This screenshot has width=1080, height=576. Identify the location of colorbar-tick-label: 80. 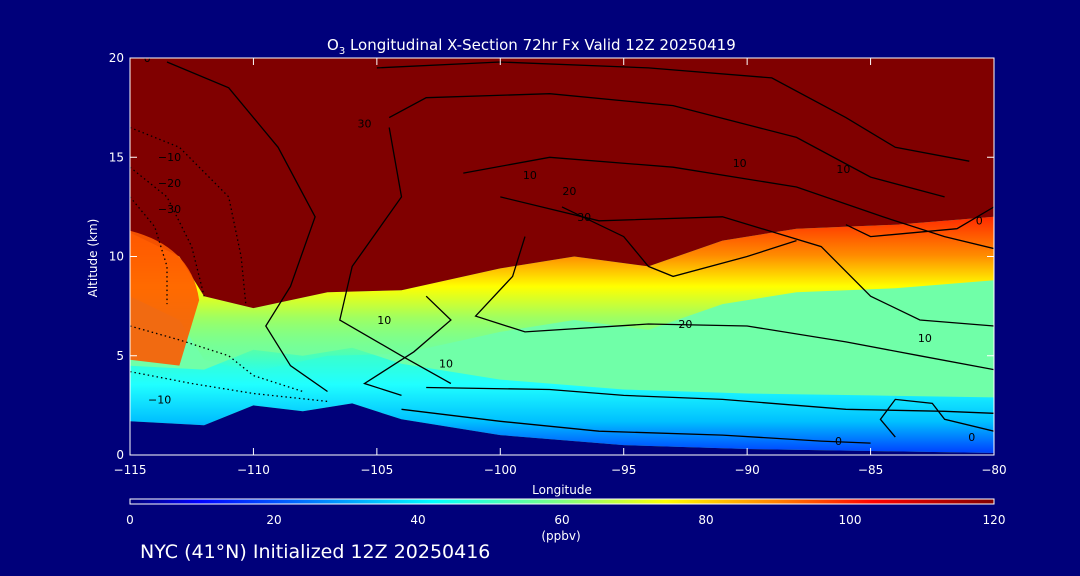
(705, 520).